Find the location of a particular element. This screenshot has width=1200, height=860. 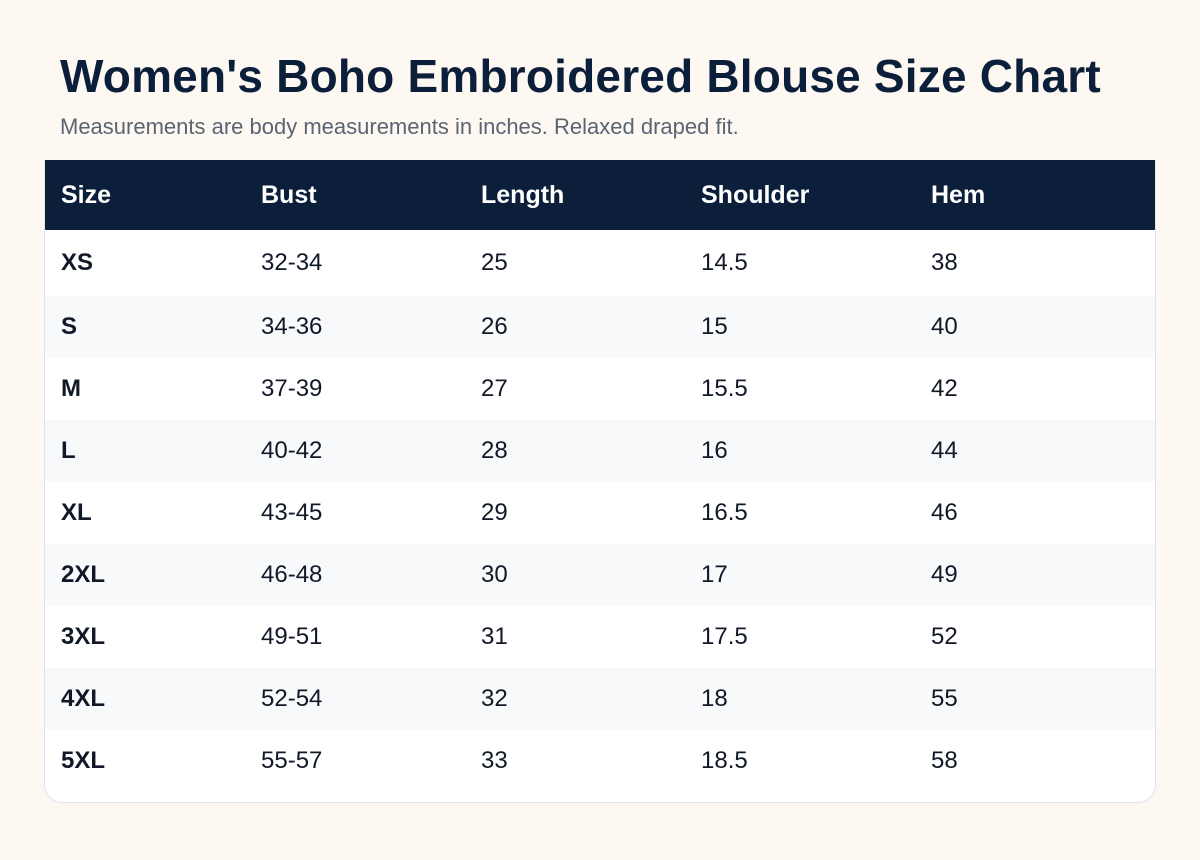

hem-cell: 49 is located at coordinates (944, 574).